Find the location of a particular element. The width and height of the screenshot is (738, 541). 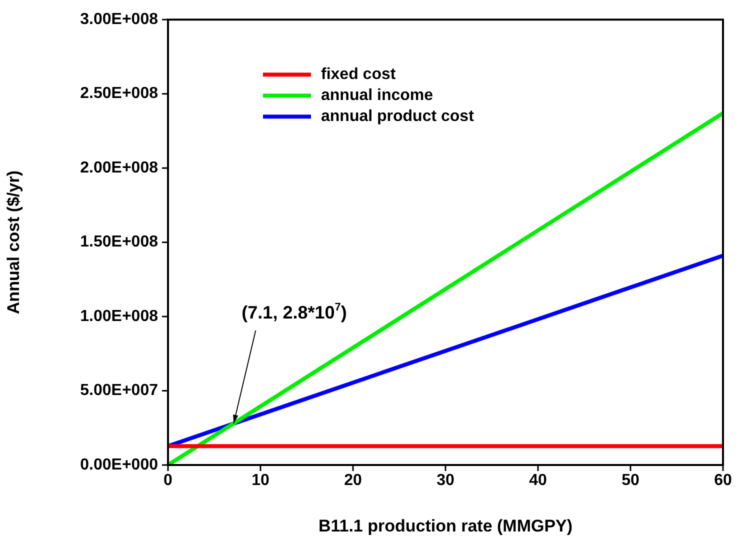

legend-label: annual product cost is located at coordinates (398, 117).